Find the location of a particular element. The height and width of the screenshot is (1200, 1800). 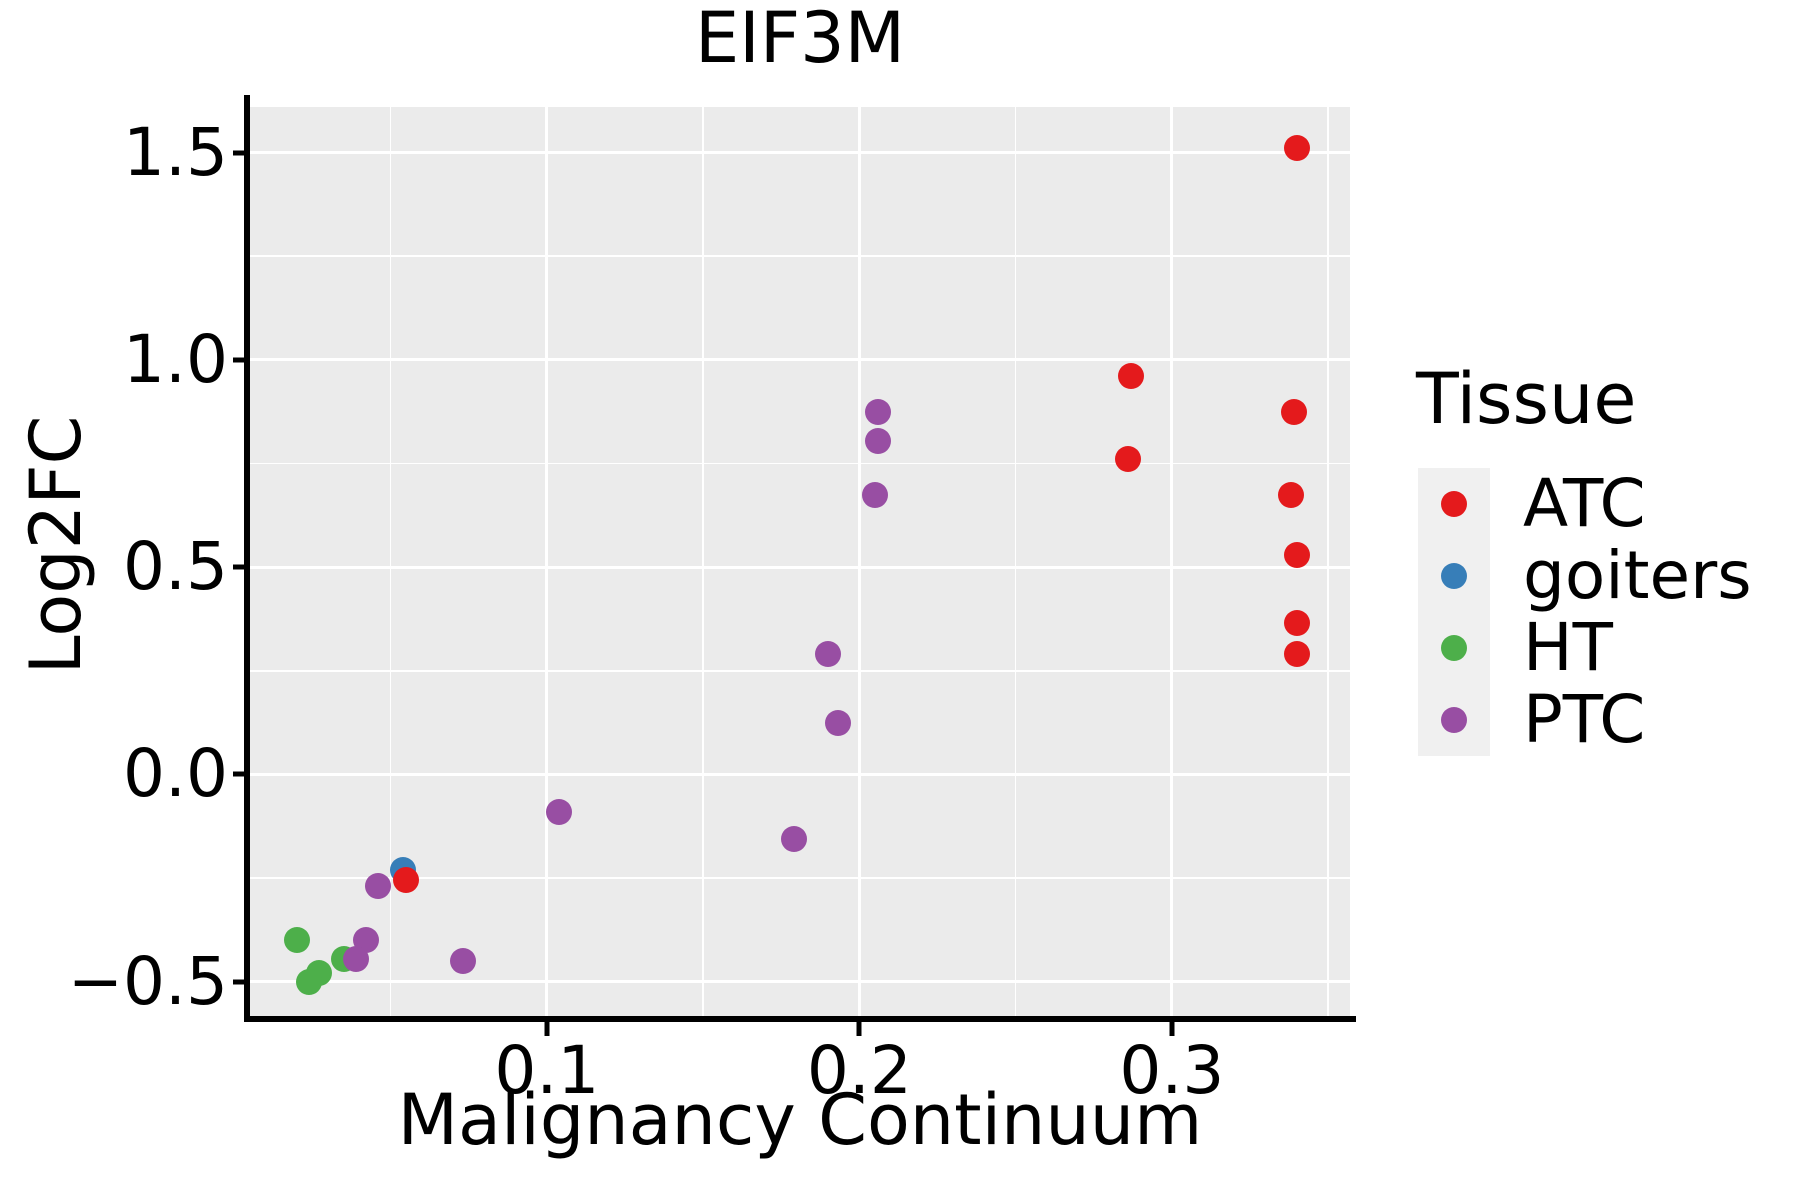

legend-entry-goiters: goiters is located at coordinates (1585, 576).